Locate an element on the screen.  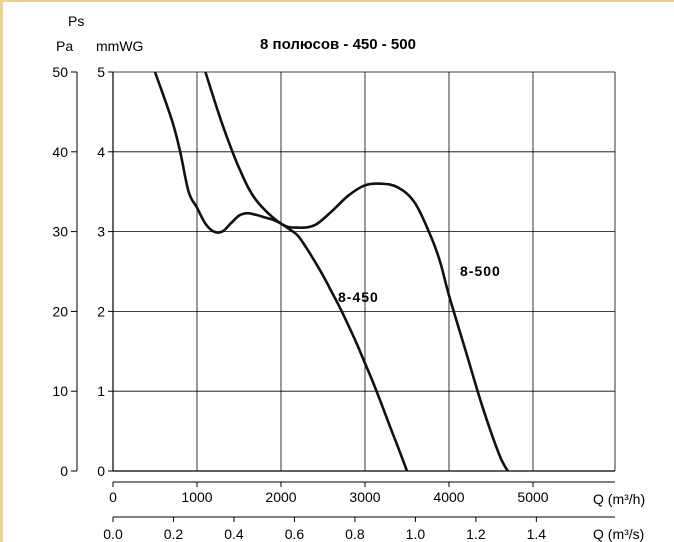
series-label-8-450: 8-450 is located at coordinates (358, 297).